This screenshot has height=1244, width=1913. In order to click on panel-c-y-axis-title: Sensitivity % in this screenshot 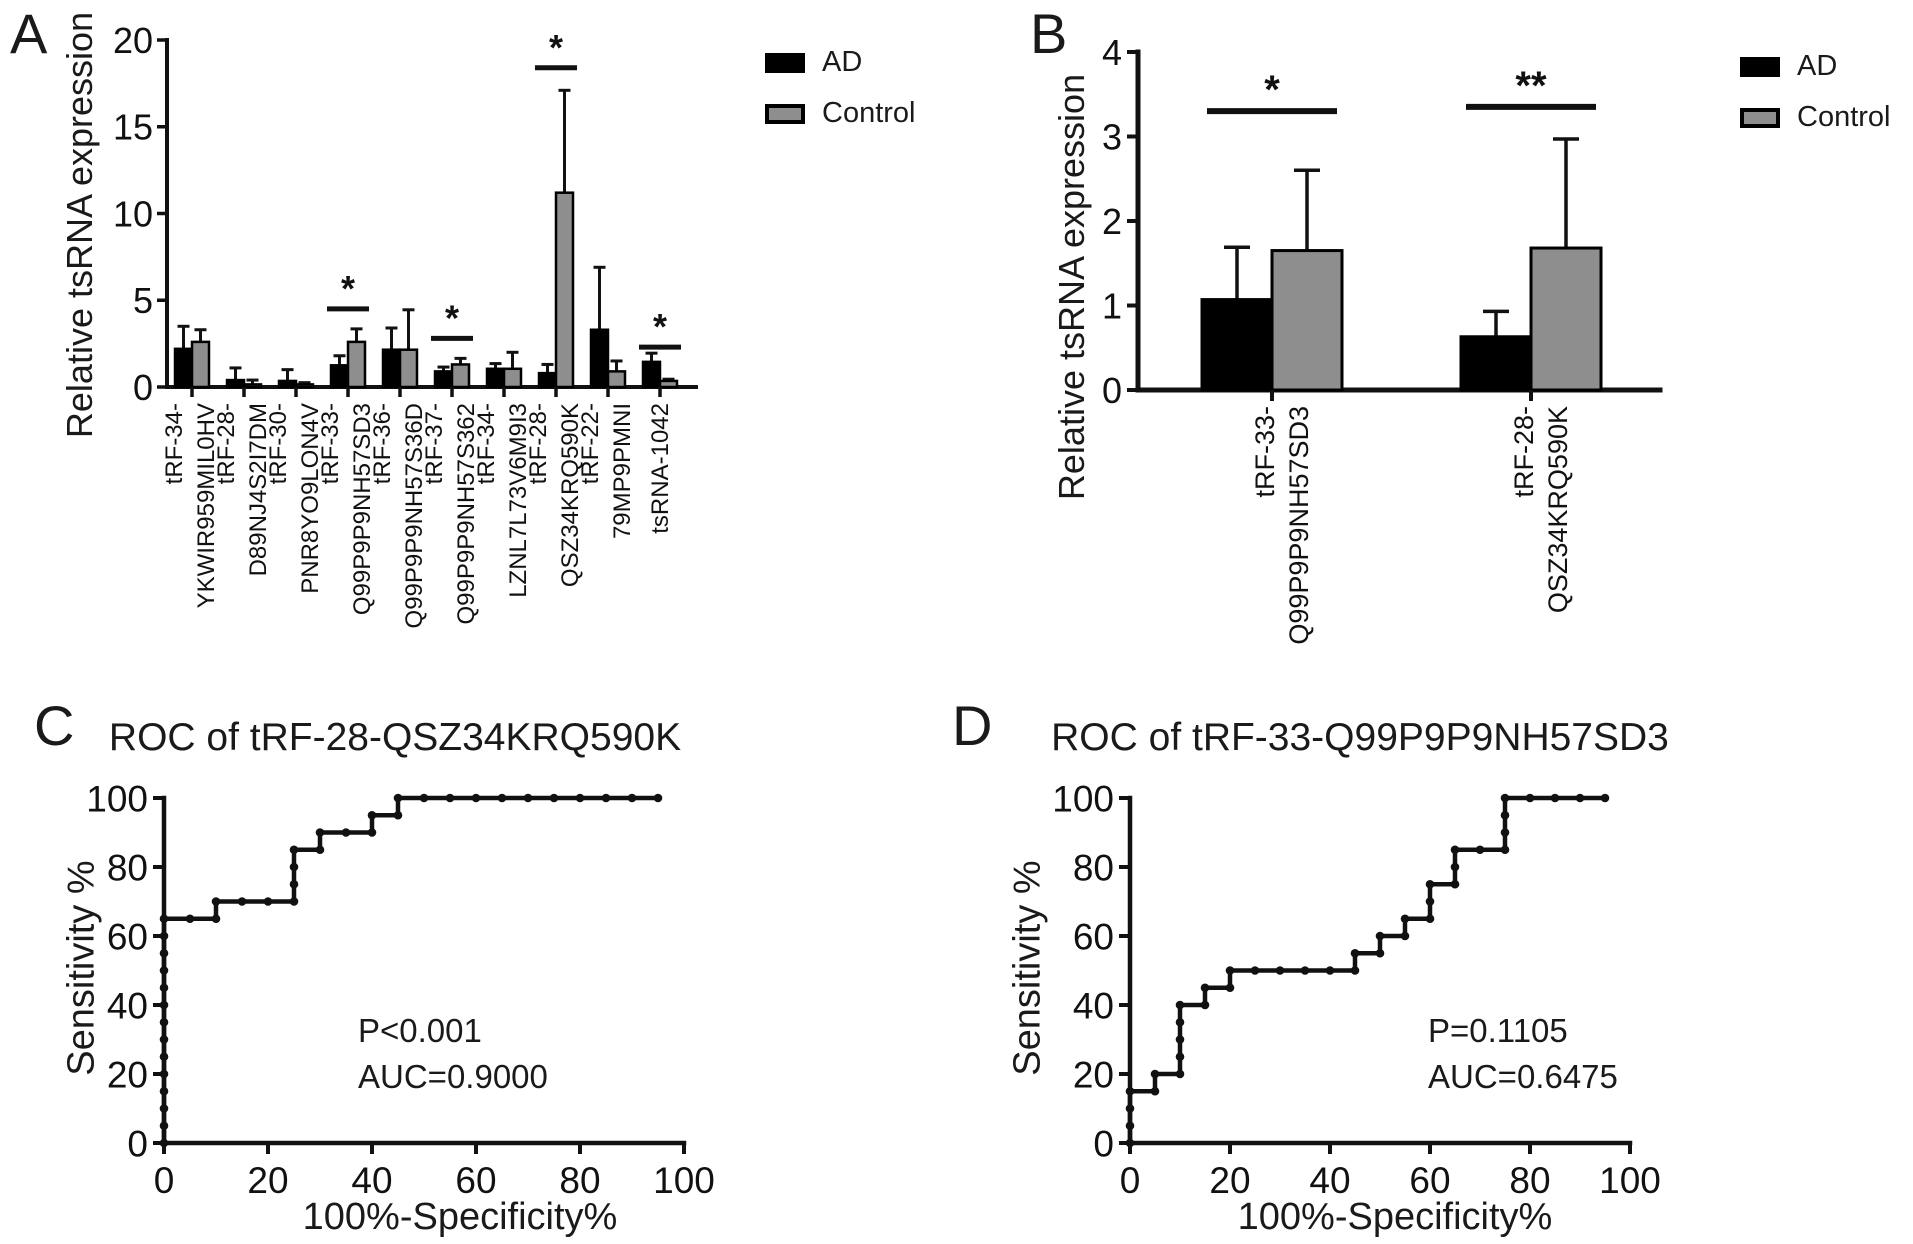, I will do `click(81, 968)`.